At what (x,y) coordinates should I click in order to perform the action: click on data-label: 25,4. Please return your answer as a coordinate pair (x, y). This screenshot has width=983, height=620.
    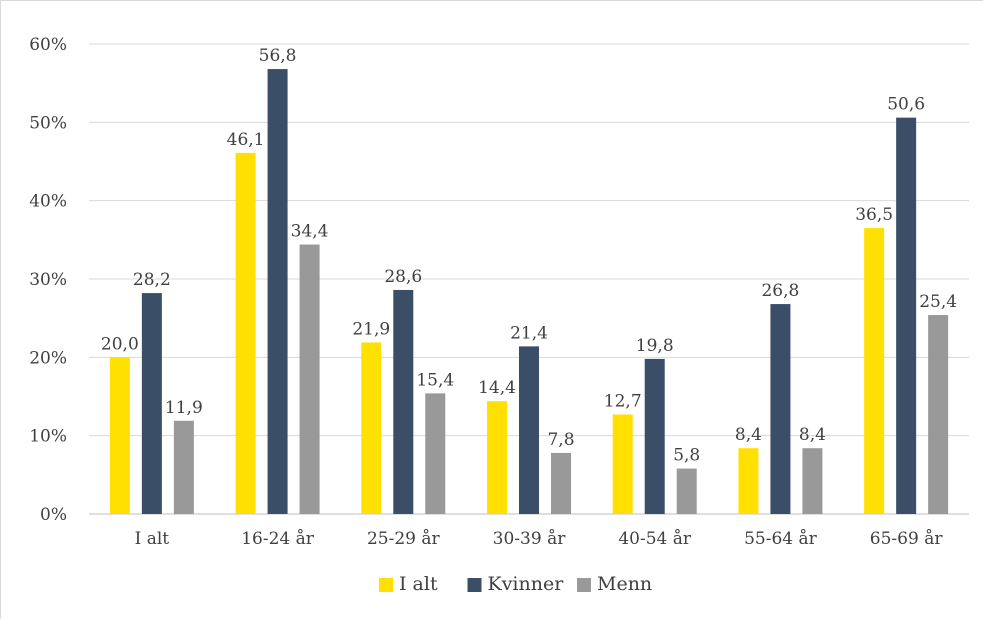
    Looking at the image, I should click on (938, 302).